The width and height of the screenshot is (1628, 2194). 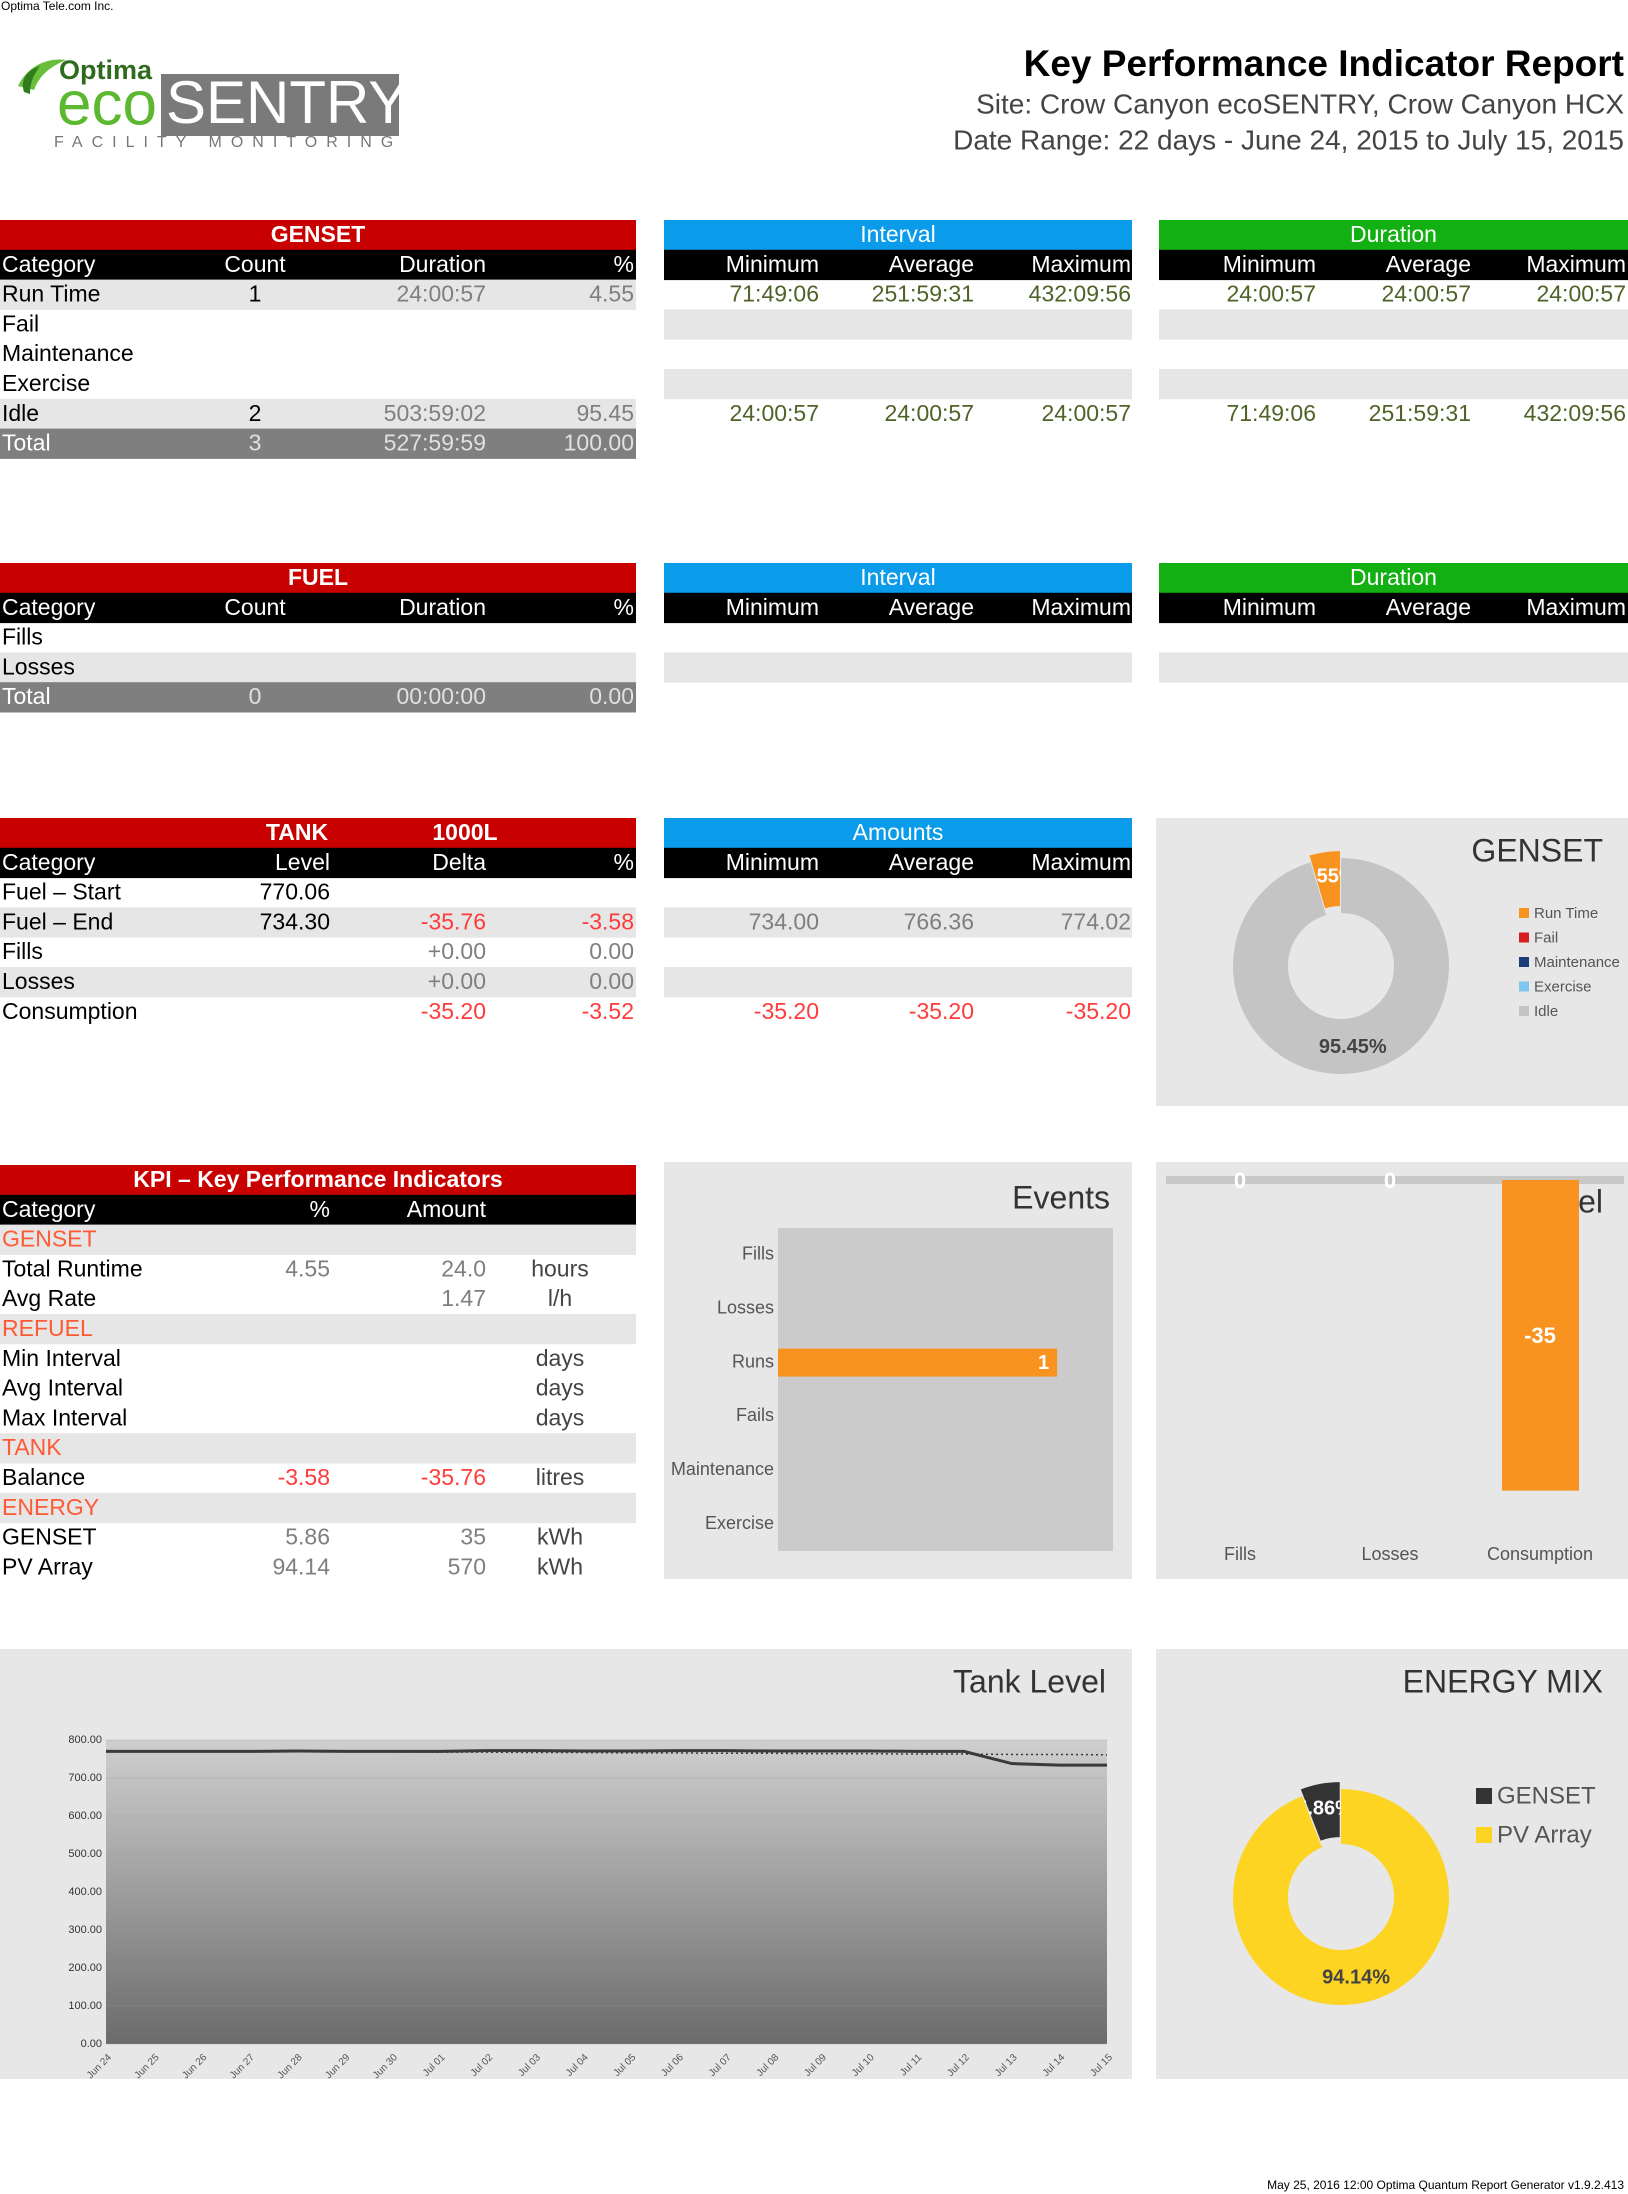 What do you see at coordinates (1503, 1681) in the screenshot?
I see `chart-title: ENERGY MIX` at bounding box center [1503, 1681].